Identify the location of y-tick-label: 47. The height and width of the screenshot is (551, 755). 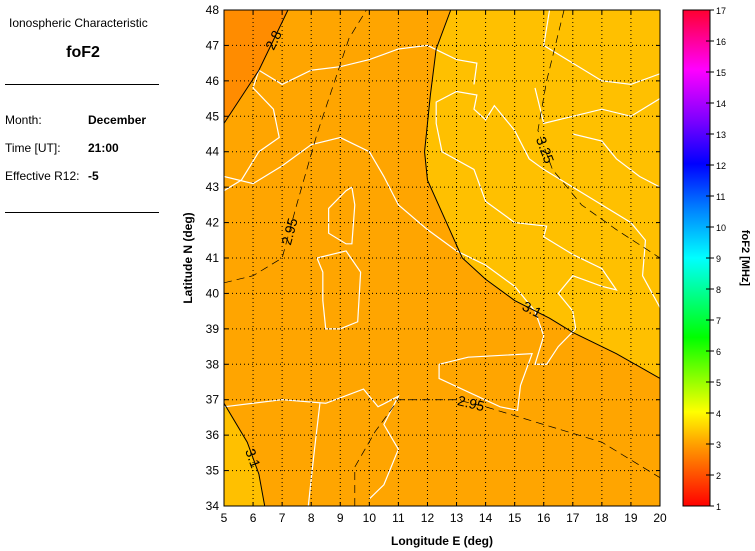
(213, 45).